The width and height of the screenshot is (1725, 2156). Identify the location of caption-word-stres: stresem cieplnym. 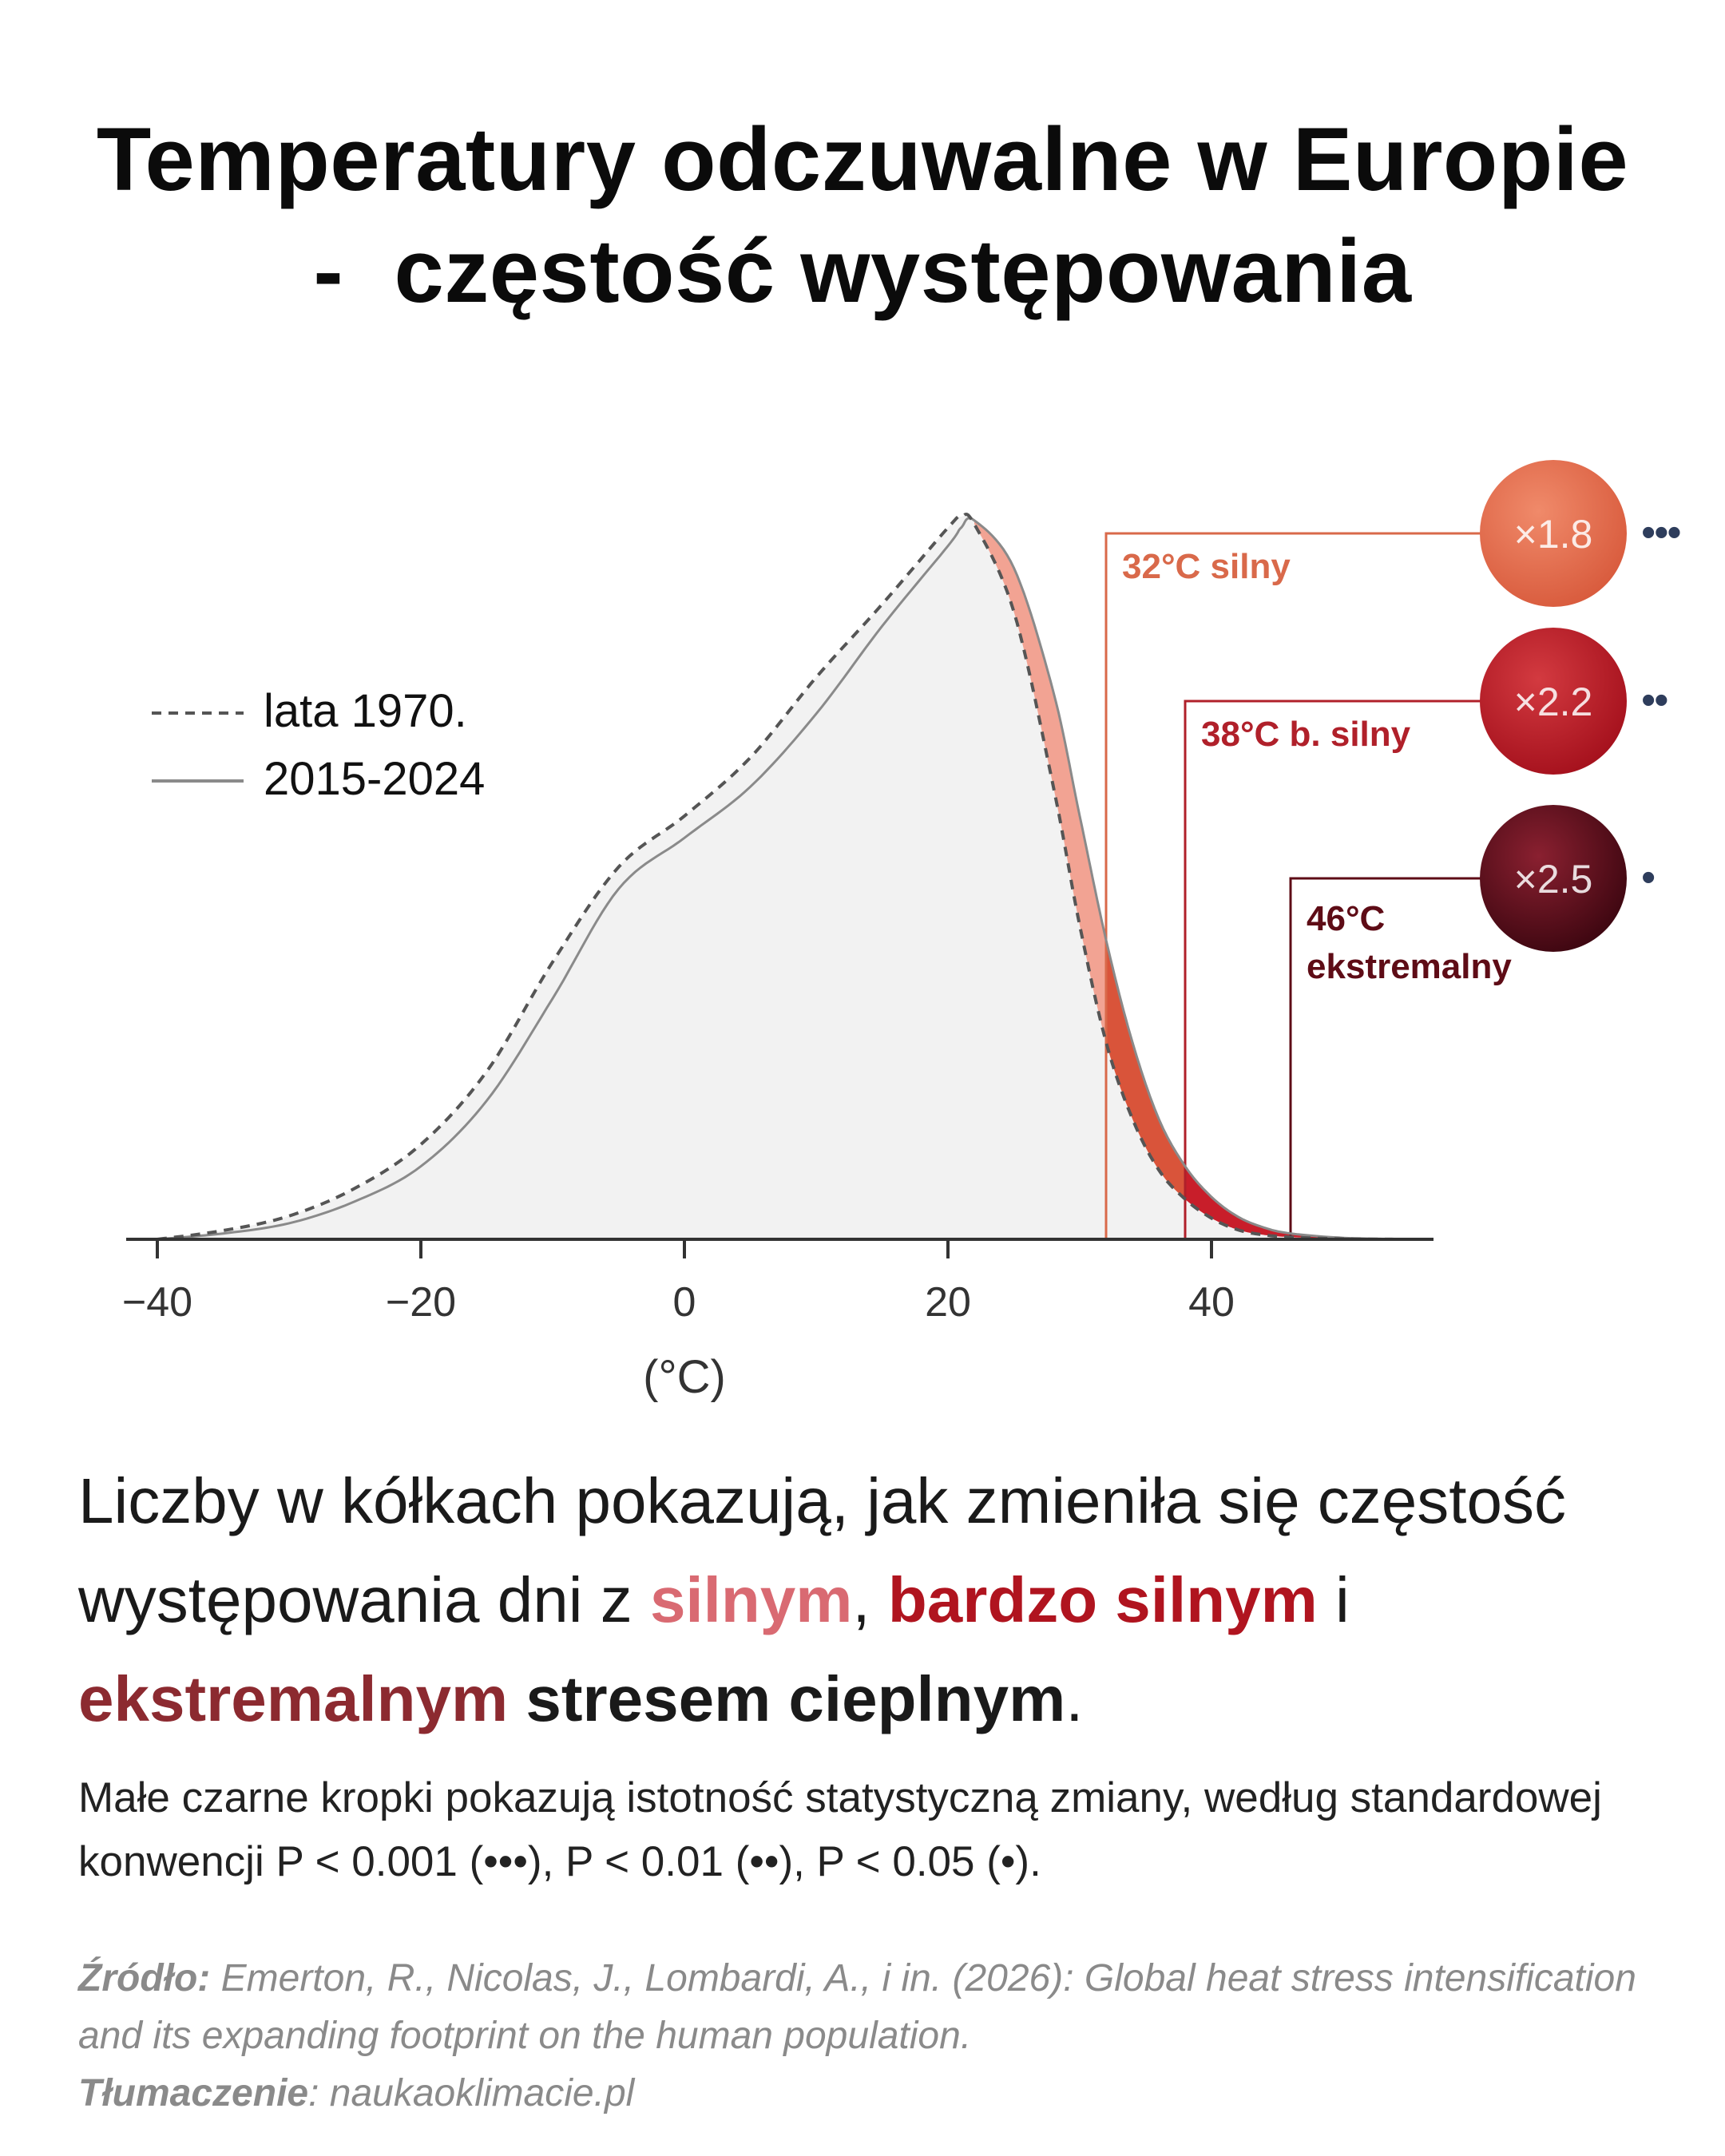
(796, 1698).